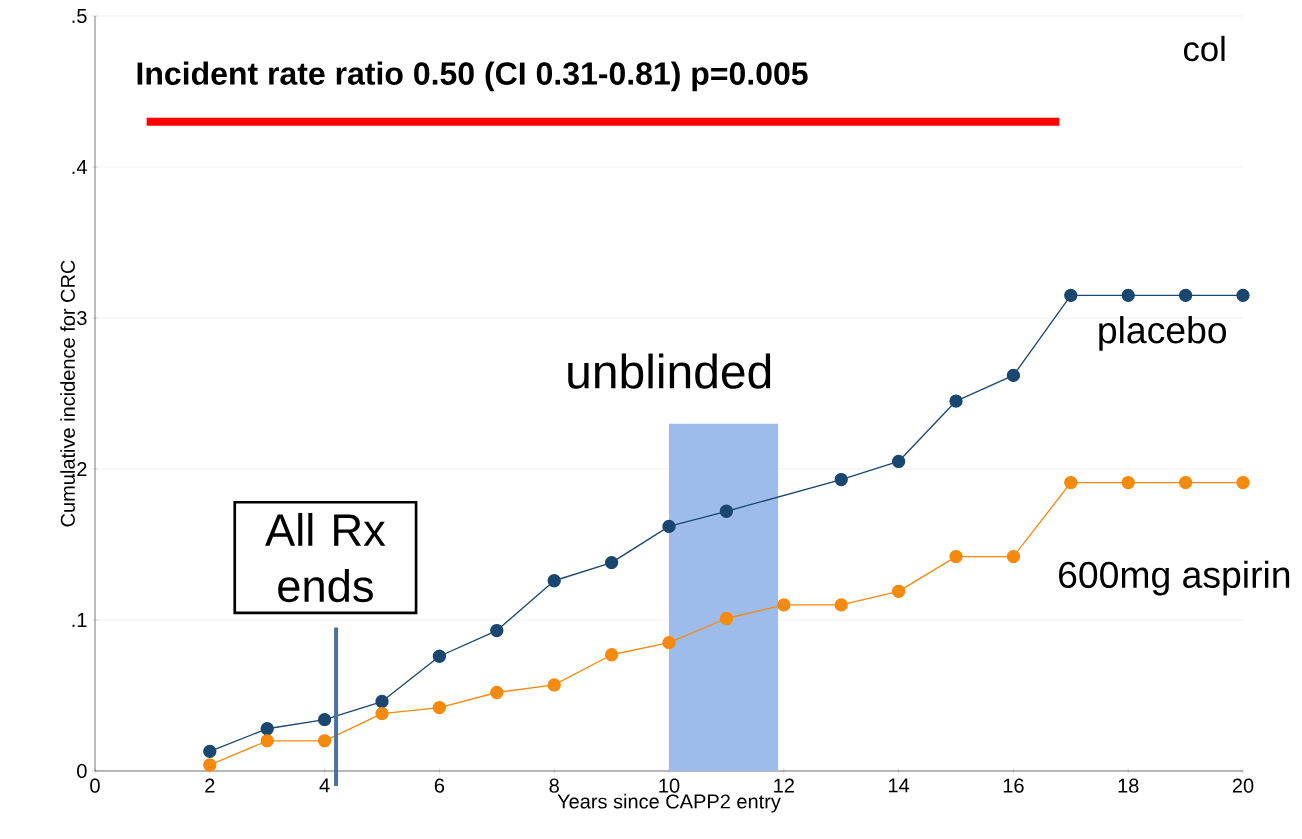  What do you see at coordinates (439, 785) in the screenshot?
I see `x-tick-label: 6` at bounding box center [439, 785].